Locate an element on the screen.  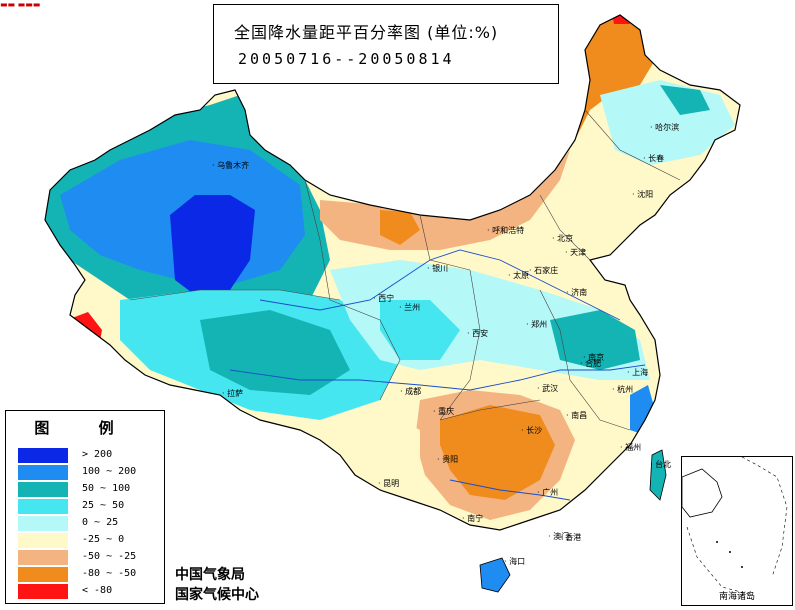
city-label: · 昆明 is located at coordinates (389, 483).